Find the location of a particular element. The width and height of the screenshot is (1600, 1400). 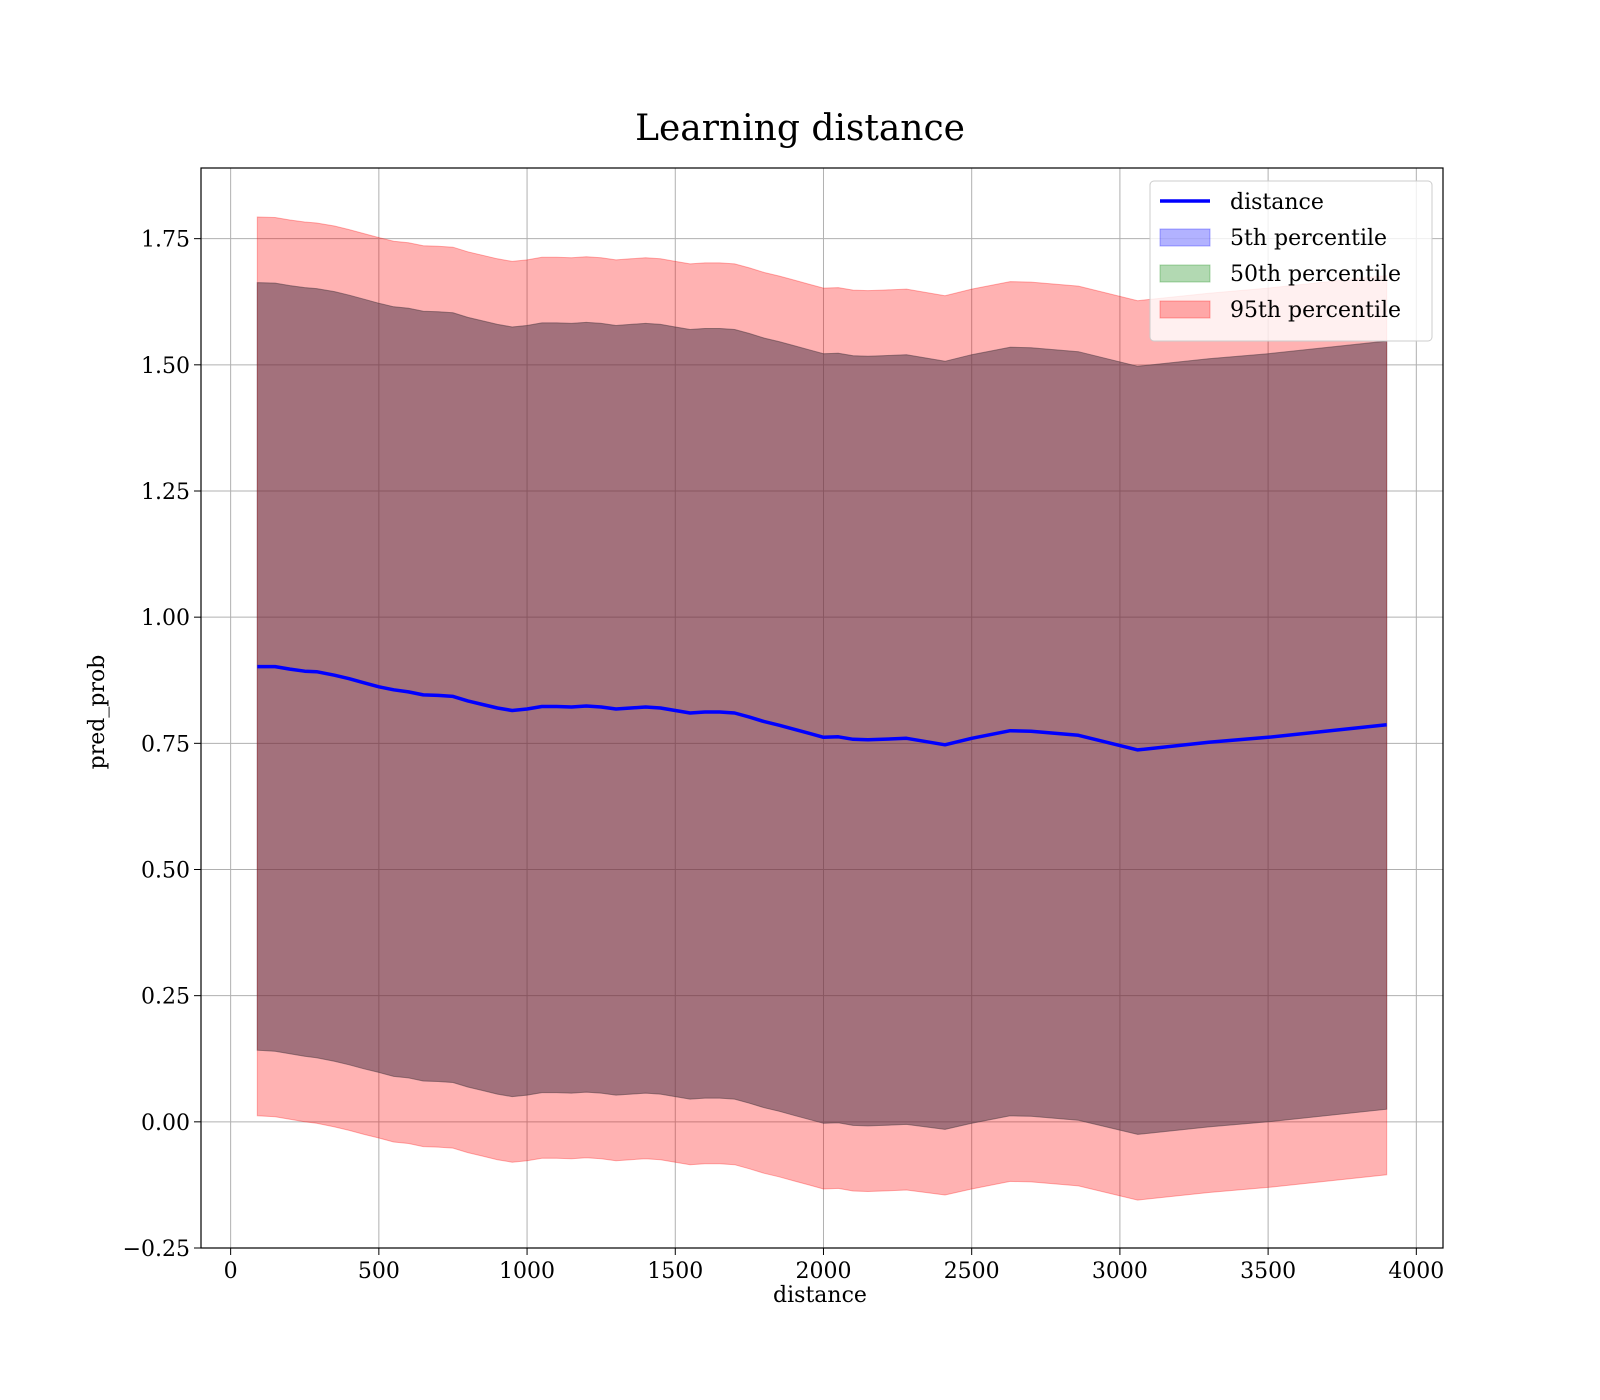

legend-label: 5th percentile is located at coordinates (1308, 238).